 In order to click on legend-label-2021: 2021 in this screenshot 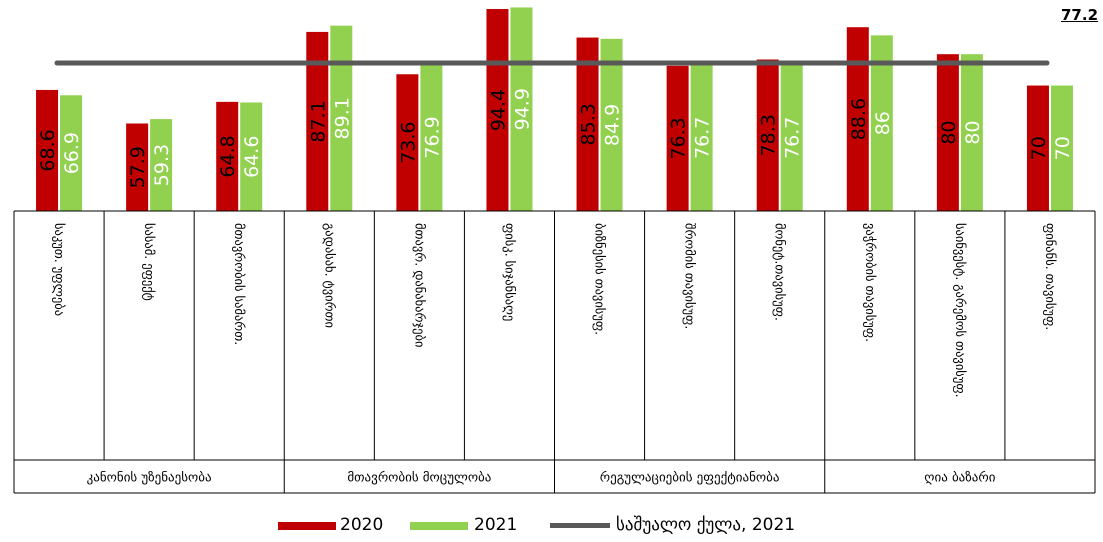, I will do `click(496, 525)`.